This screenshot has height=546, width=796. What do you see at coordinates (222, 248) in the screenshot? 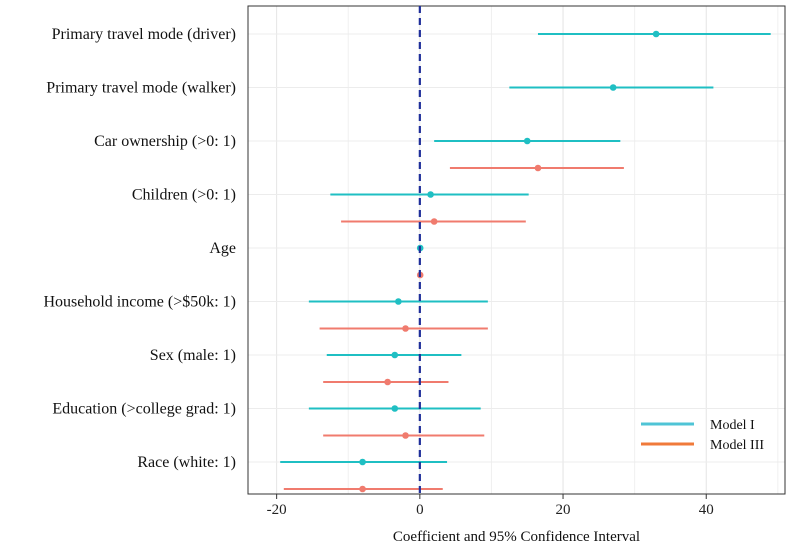
I see `category-label: Age` at bounding box center [222, 248].